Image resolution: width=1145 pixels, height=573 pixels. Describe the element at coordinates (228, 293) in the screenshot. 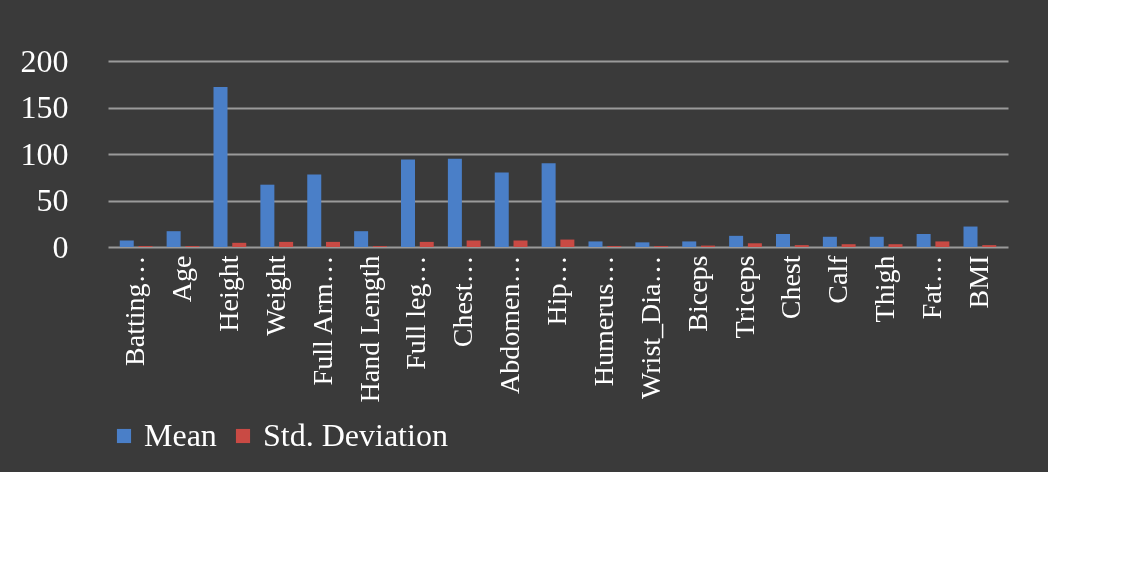

I see `x-tick-label: Height` at that location.